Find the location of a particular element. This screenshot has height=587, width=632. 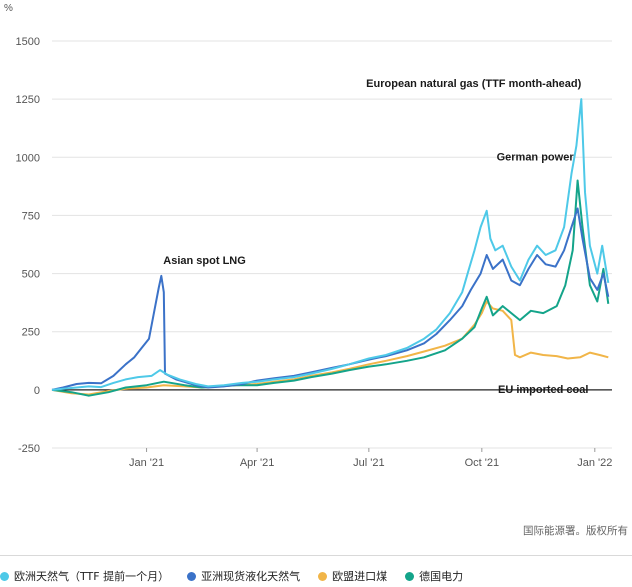

series-line-coal is located at coordinates (330, 348).